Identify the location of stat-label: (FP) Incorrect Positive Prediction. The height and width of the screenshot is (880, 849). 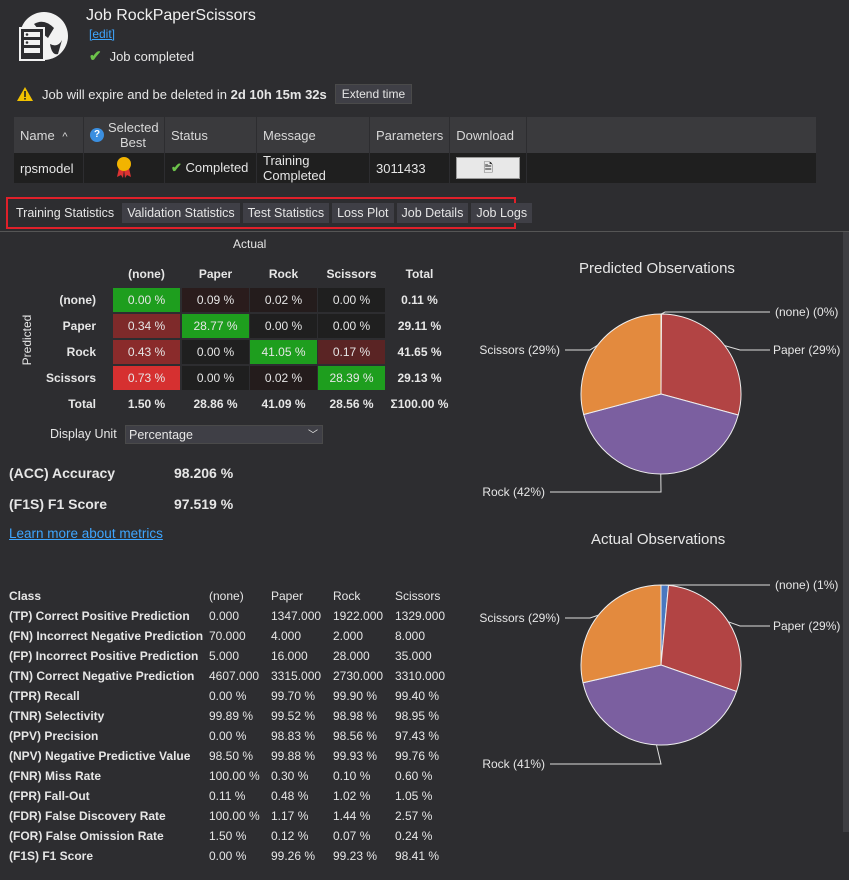
(104, 656).